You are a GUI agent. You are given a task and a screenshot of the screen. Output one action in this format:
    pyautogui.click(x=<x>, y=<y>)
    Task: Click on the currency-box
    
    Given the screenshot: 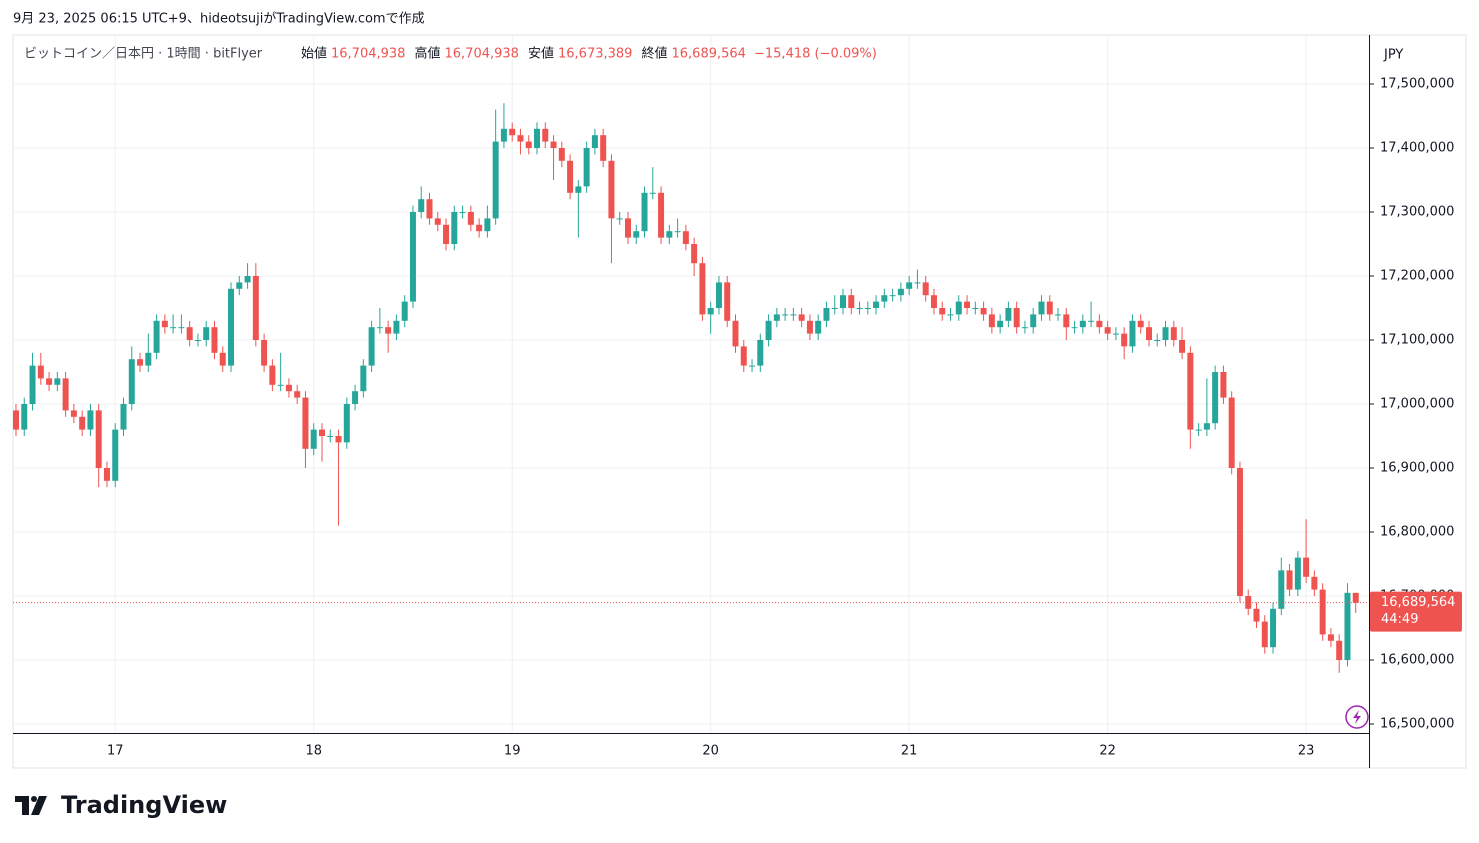 What is the action you would take?
    pyautogui.click(x=1417, y=55)
    